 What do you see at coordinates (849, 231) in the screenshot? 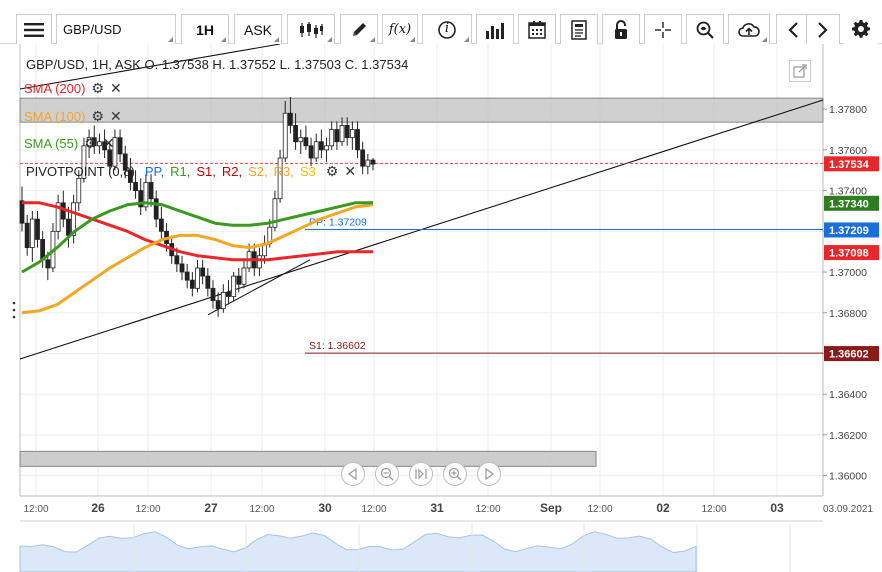
I see `price-label-text: 1.37209` at bounding box center [849, 231].